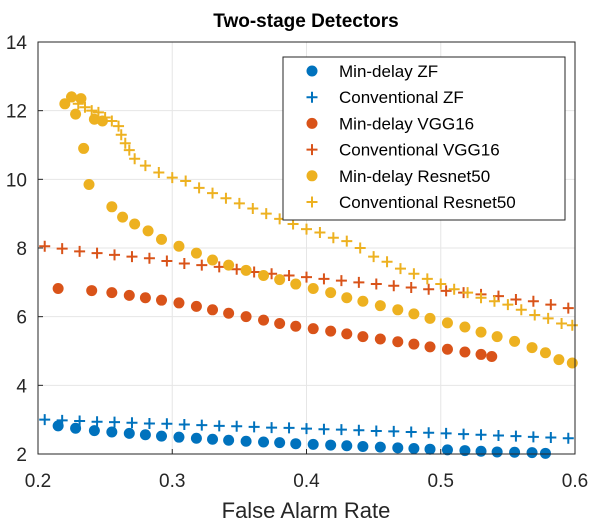 The image size is (594, 525). What do you see at coordinates (306, 481) in the screenshot?
I see `x-tick-label: 0.4` at bounding box center [306, 481].